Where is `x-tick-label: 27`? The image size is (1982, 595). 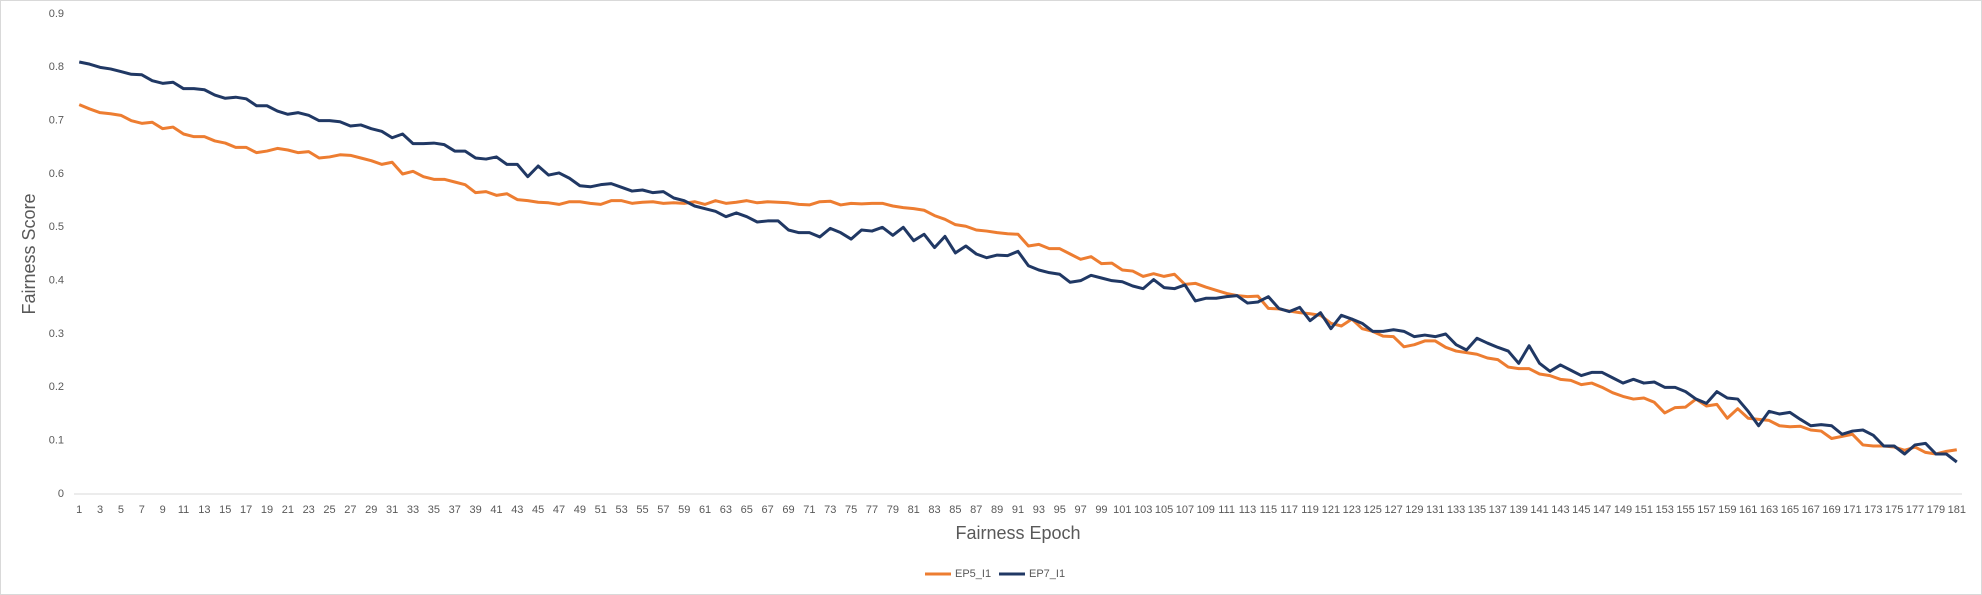 x-tick-label: 27 is located at coordinates (350, 510).